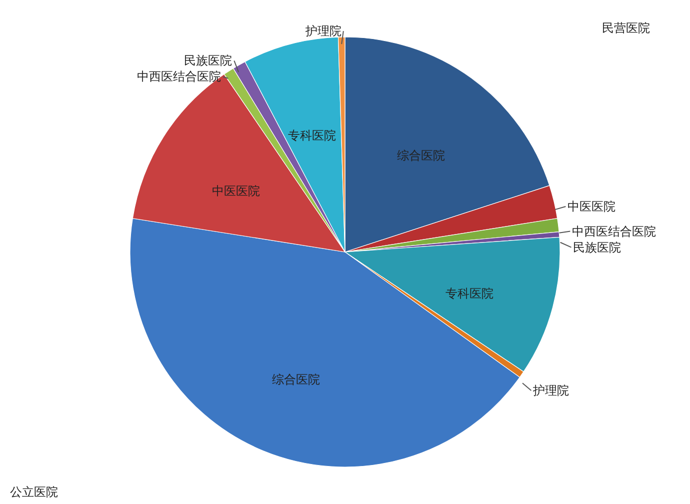 The height and width of the screenshot is (504, 690). Describe the element at coordinates (34, 492) in the screenshot. I see `text: 公立医院` at that location.